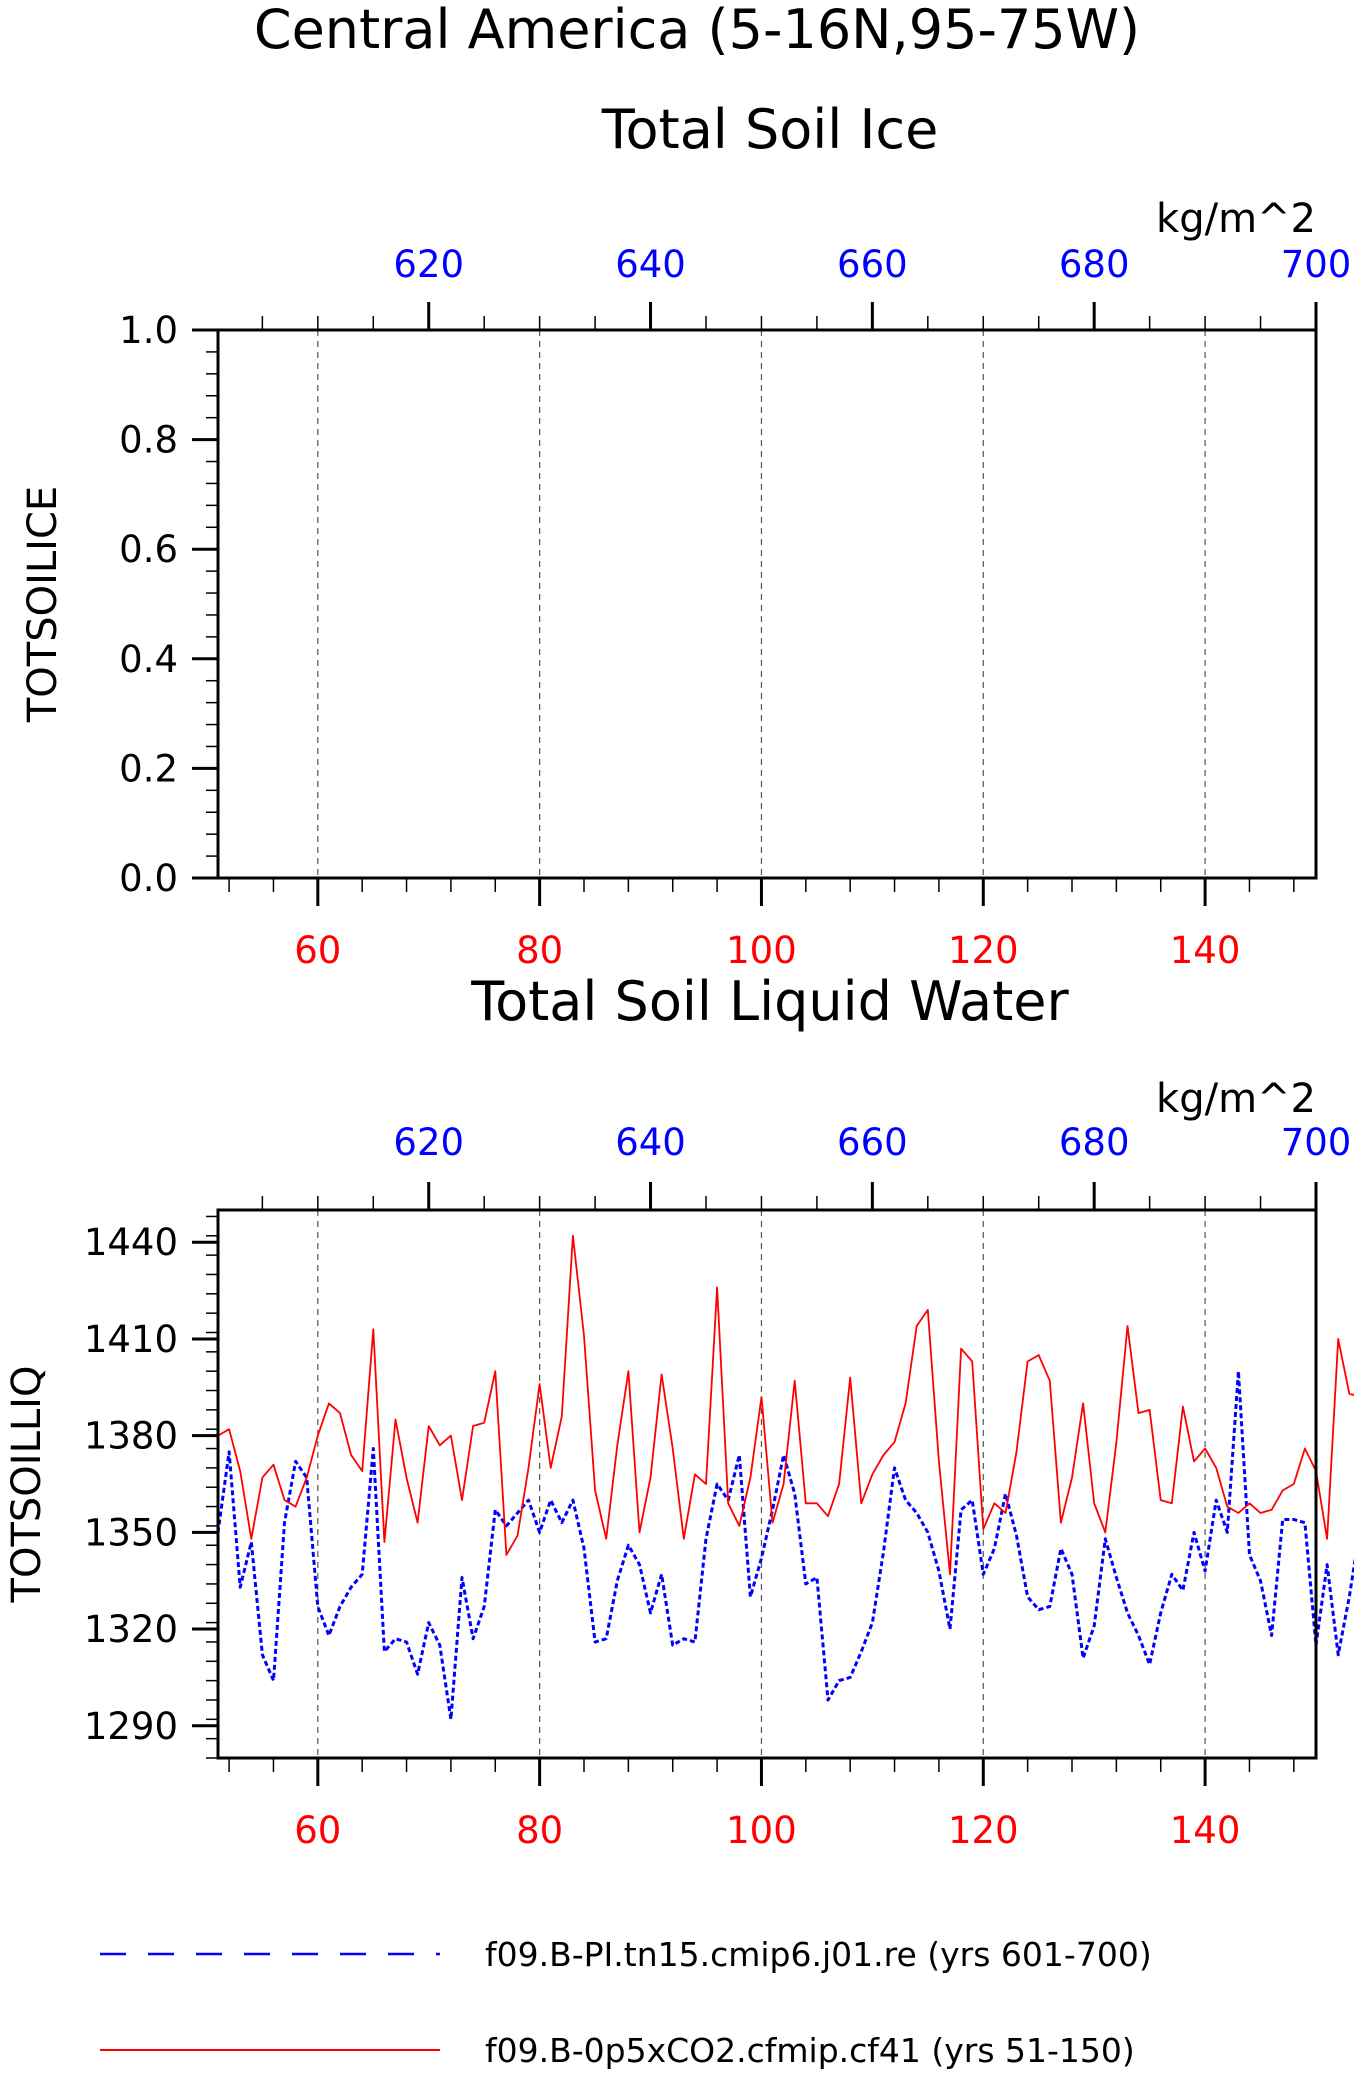  Describe the element at coordinates (43, 604) in the screenshot. I see `y-axis-label: TOTSOILICE` at that location.